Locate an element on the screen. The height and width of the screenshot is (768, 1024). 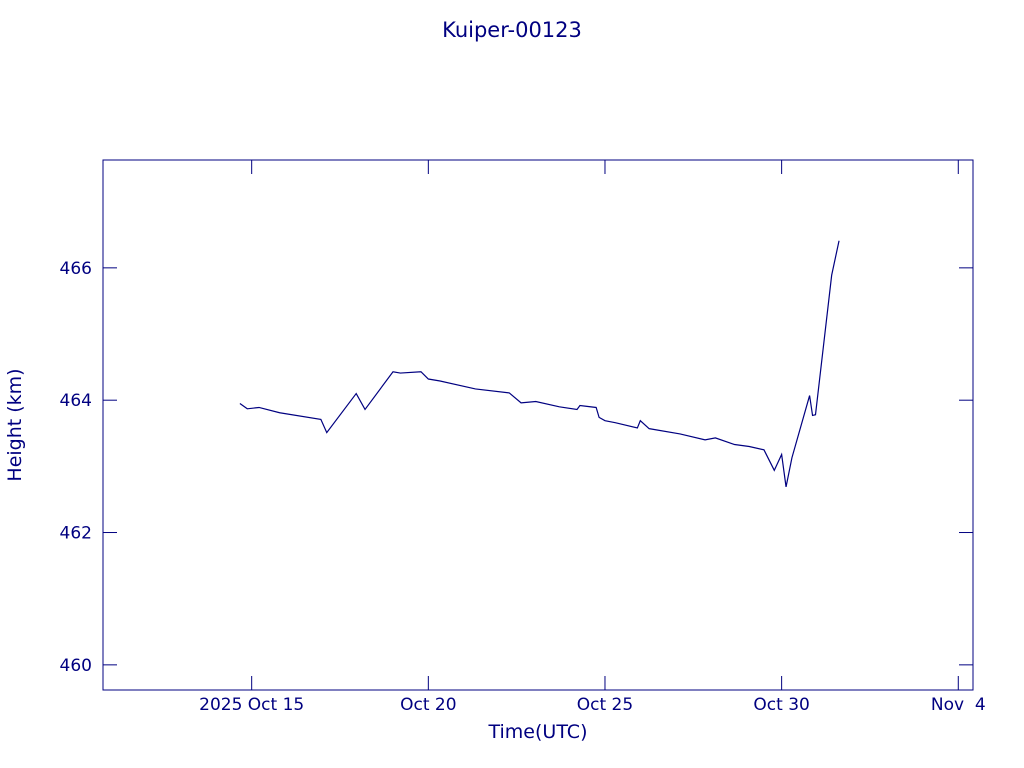
x-tick-label: 2025 Oct 15 is located at coordinates (251, 705).